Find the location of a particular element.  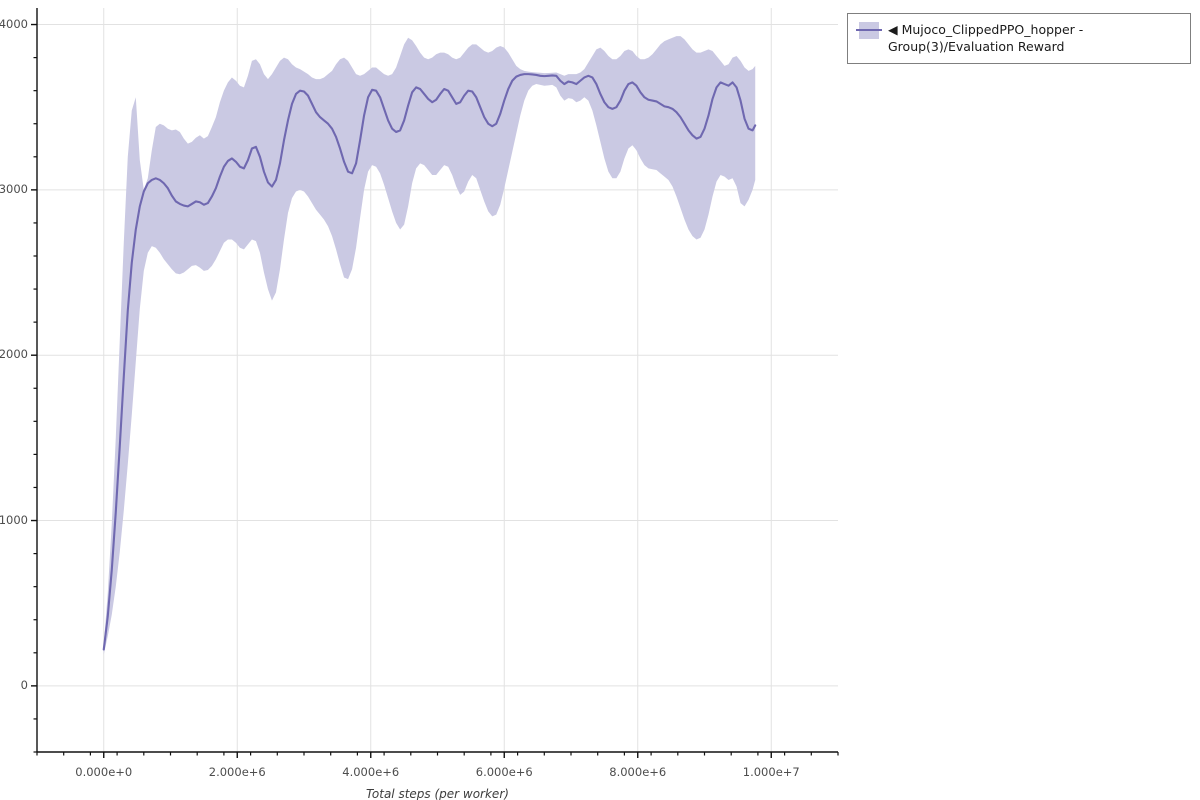

x-tick-label: 4.000e+6 is located at coordinates (371, 772).